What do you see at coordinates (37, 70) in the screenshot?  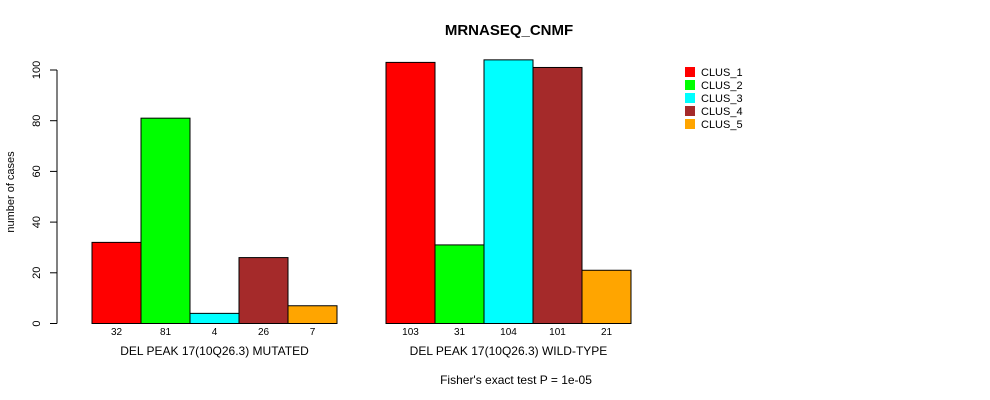 I see `y-tick-label: 100` at bounding box center [37, 70].